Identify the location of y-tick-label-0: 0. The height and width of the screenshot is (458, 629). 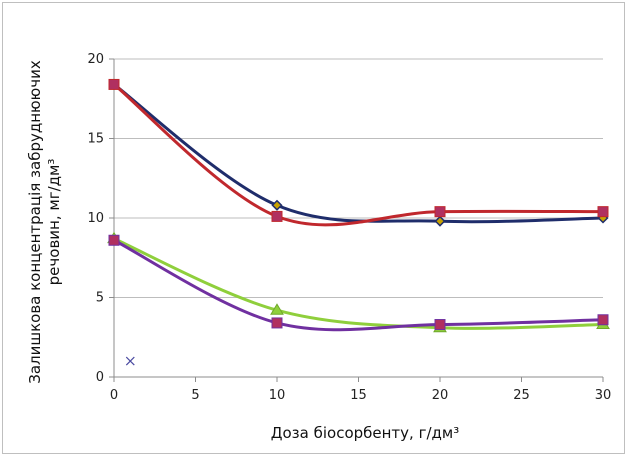
(100, 377).